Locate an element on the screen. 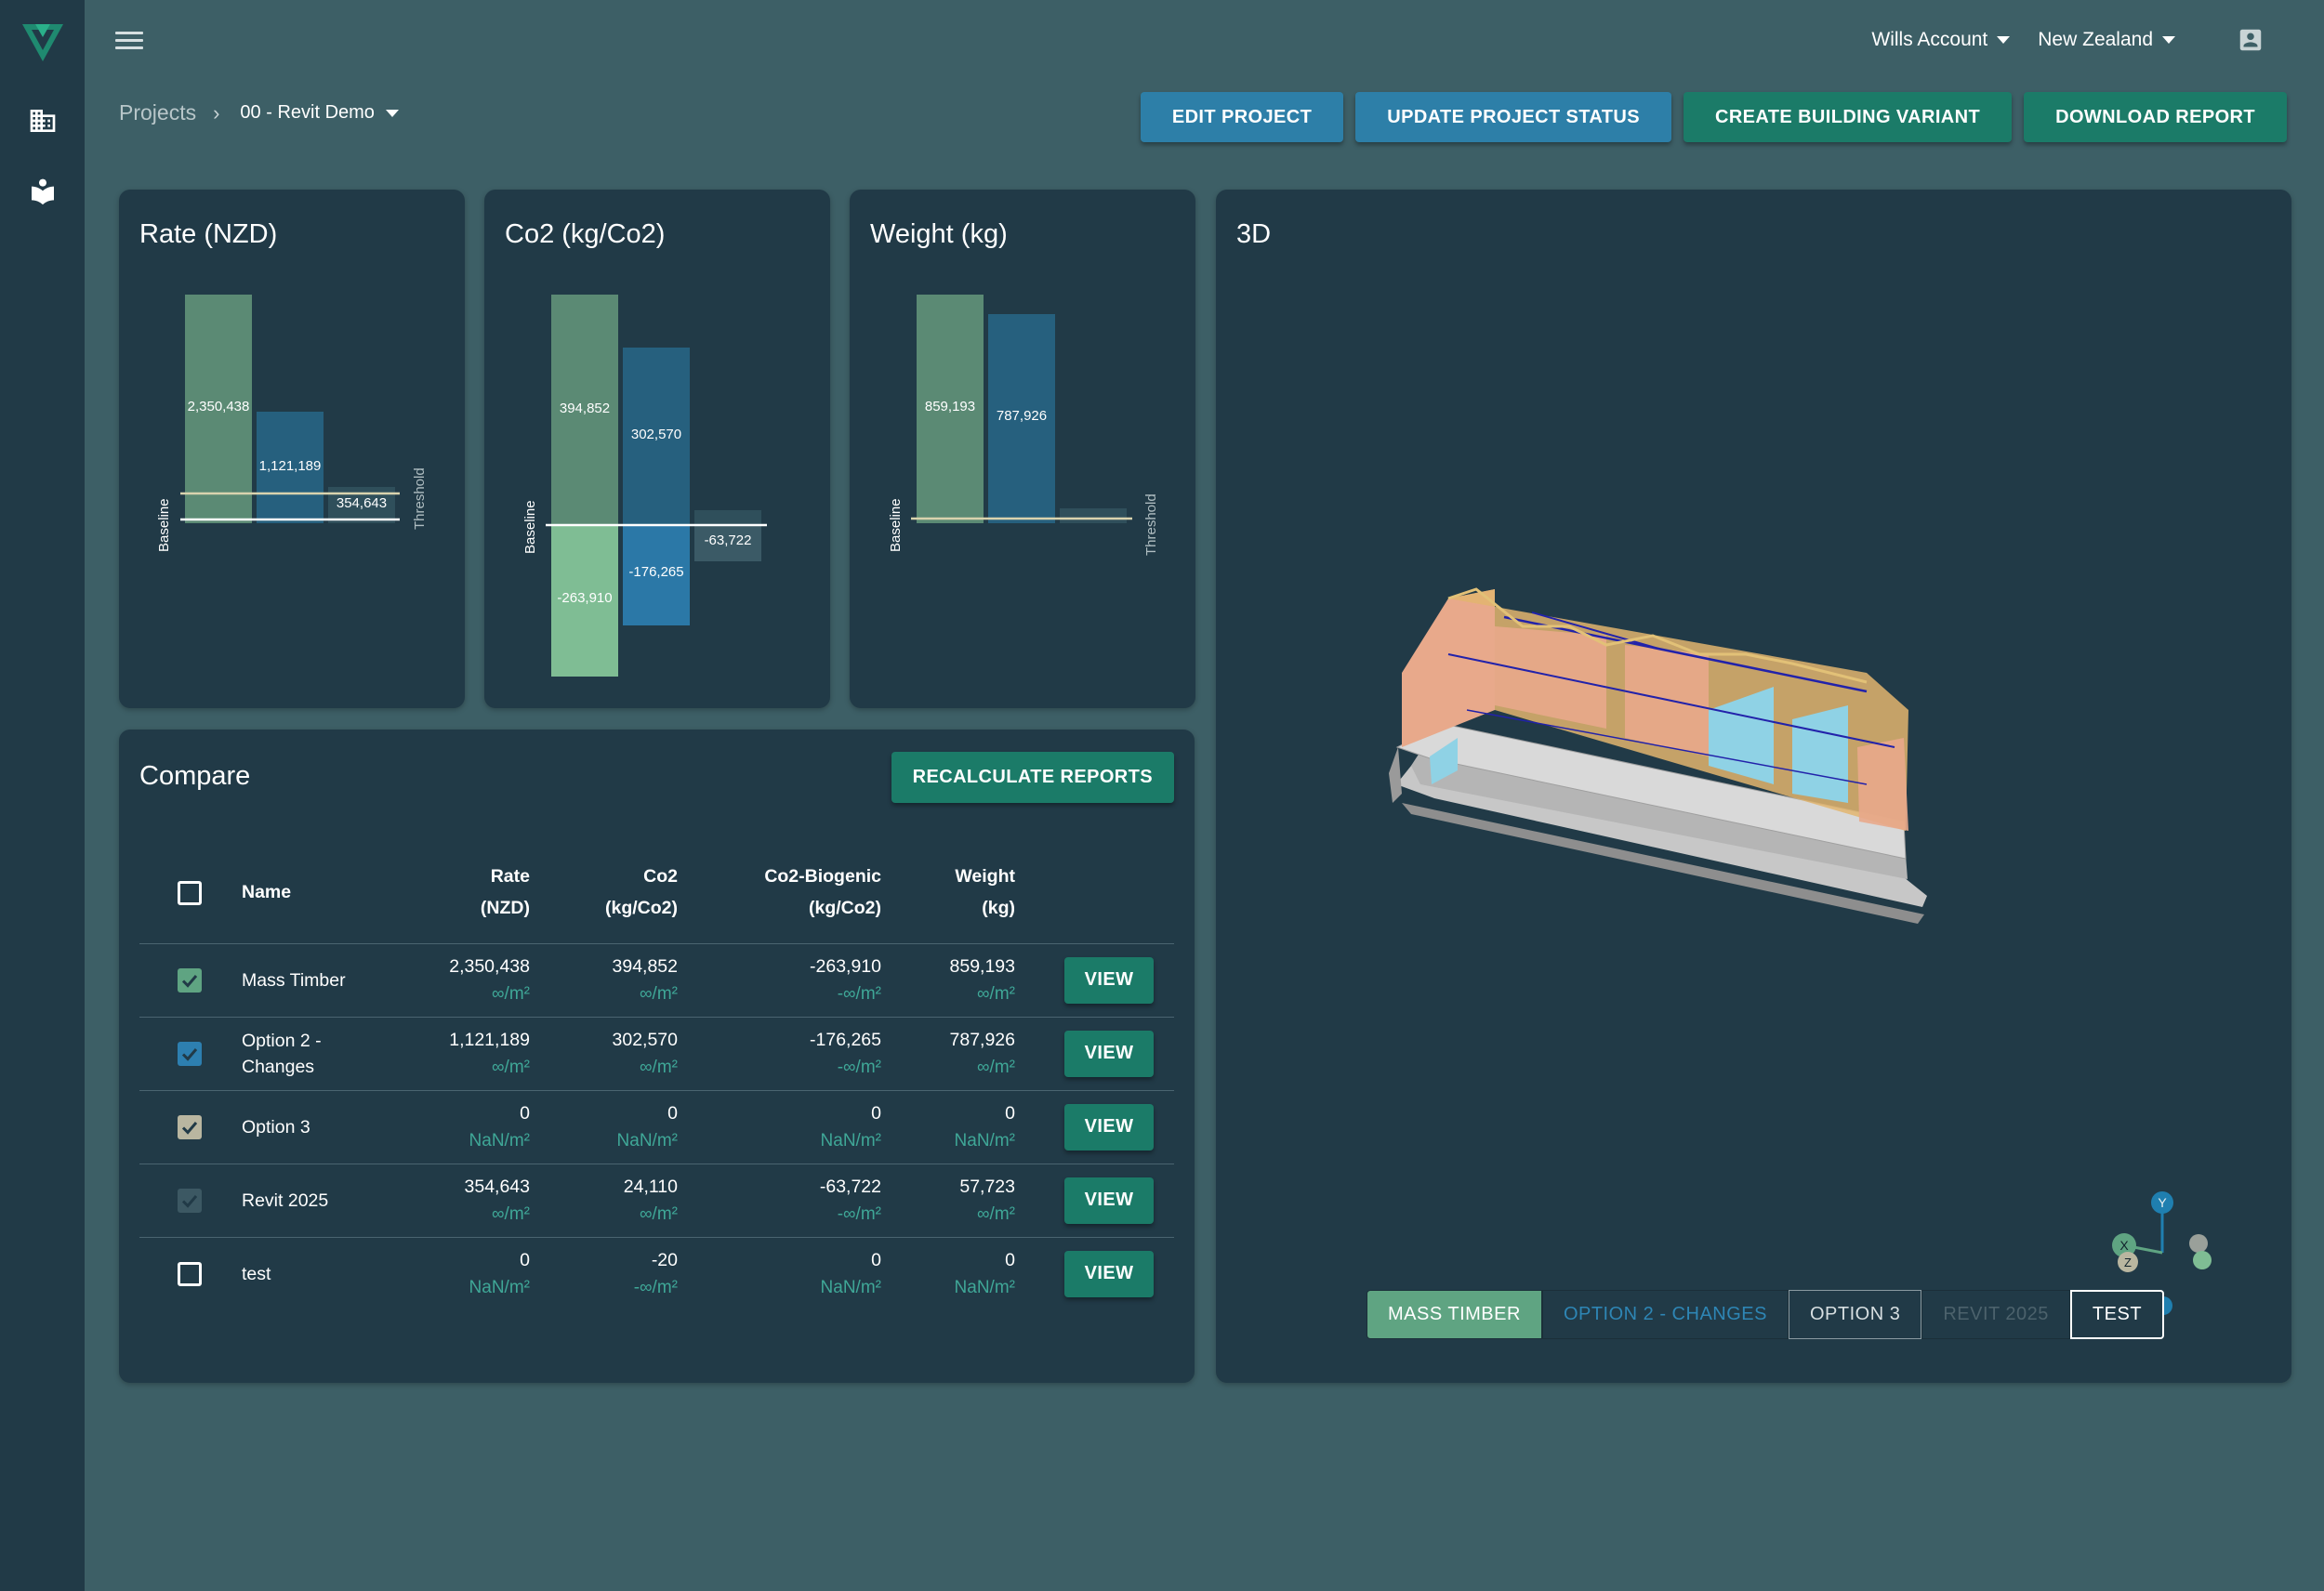  axis-neg-x-handle is located at coordinates (2198, 1243).